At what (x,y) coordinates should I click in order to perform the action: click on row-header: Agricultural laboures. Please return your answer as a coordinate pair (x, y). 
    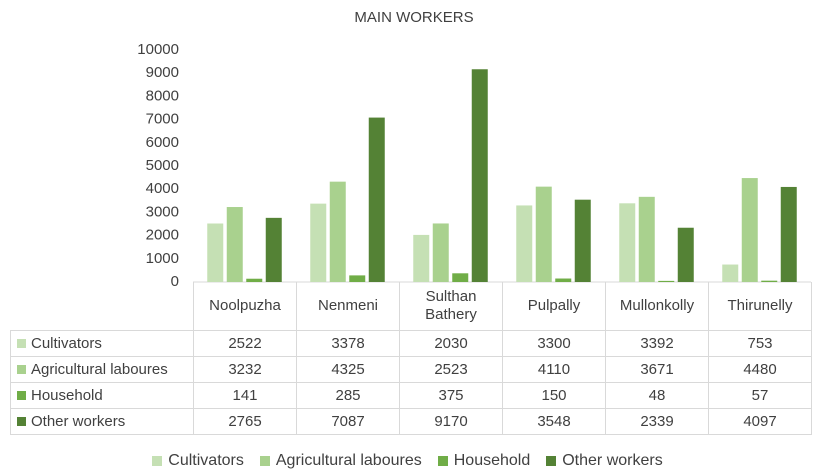
    Looking at the image, I should click on (102, 369).